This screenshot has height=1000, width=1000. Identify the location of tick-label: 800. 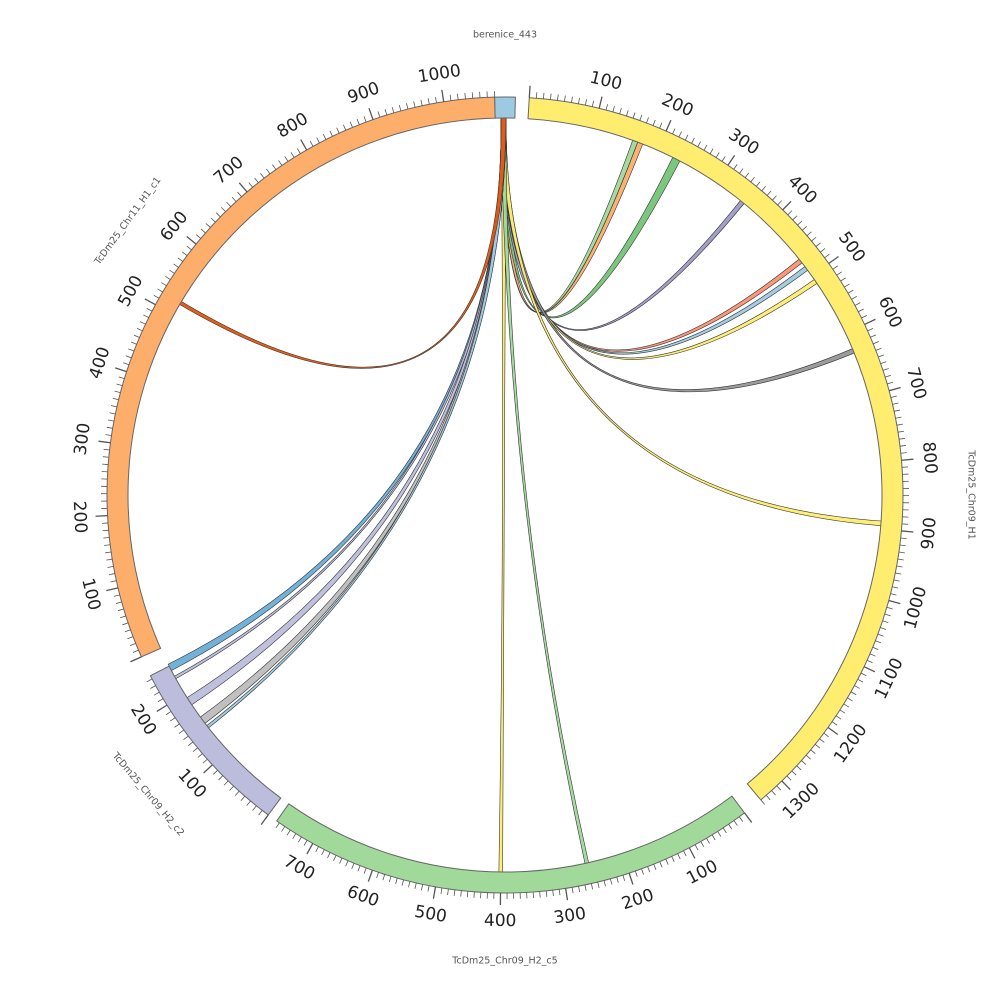
(293, 126).